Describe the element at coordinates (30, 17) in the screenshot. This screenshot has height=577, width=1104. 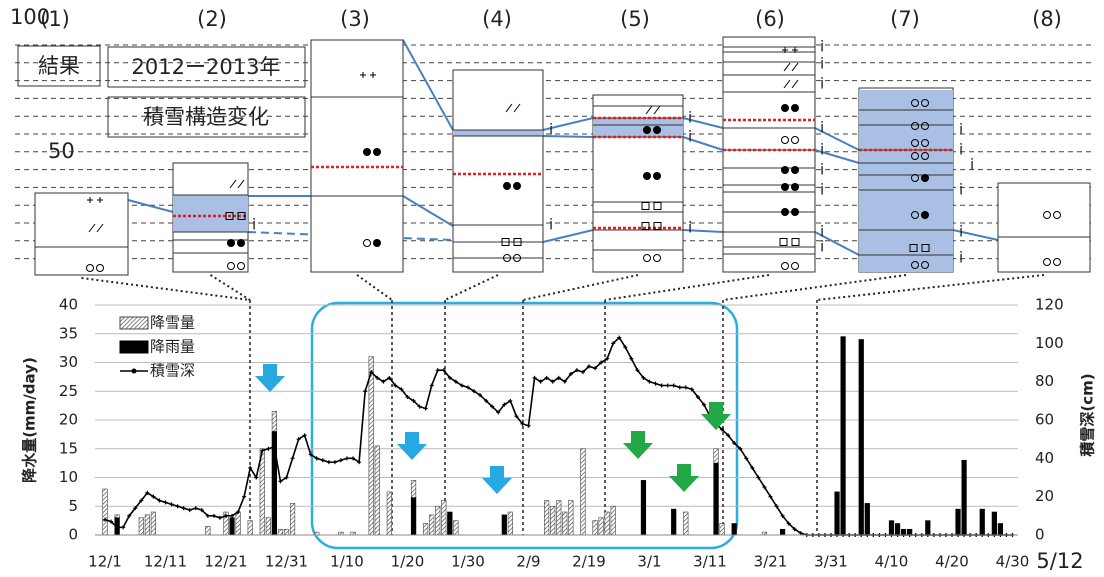
I see `scale-label: 100` at that location.